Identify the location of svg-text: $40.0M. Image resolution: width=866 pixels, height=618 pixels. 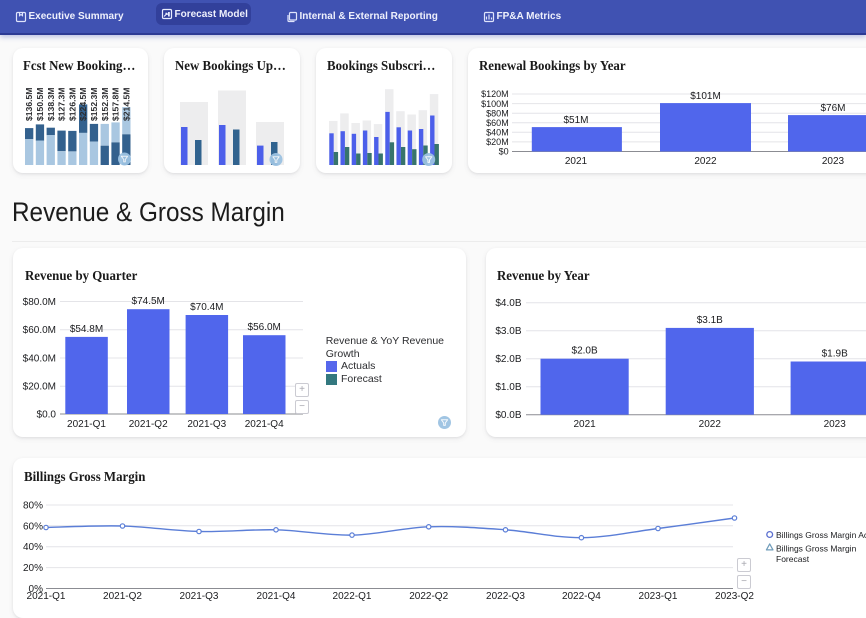
(39, 359).